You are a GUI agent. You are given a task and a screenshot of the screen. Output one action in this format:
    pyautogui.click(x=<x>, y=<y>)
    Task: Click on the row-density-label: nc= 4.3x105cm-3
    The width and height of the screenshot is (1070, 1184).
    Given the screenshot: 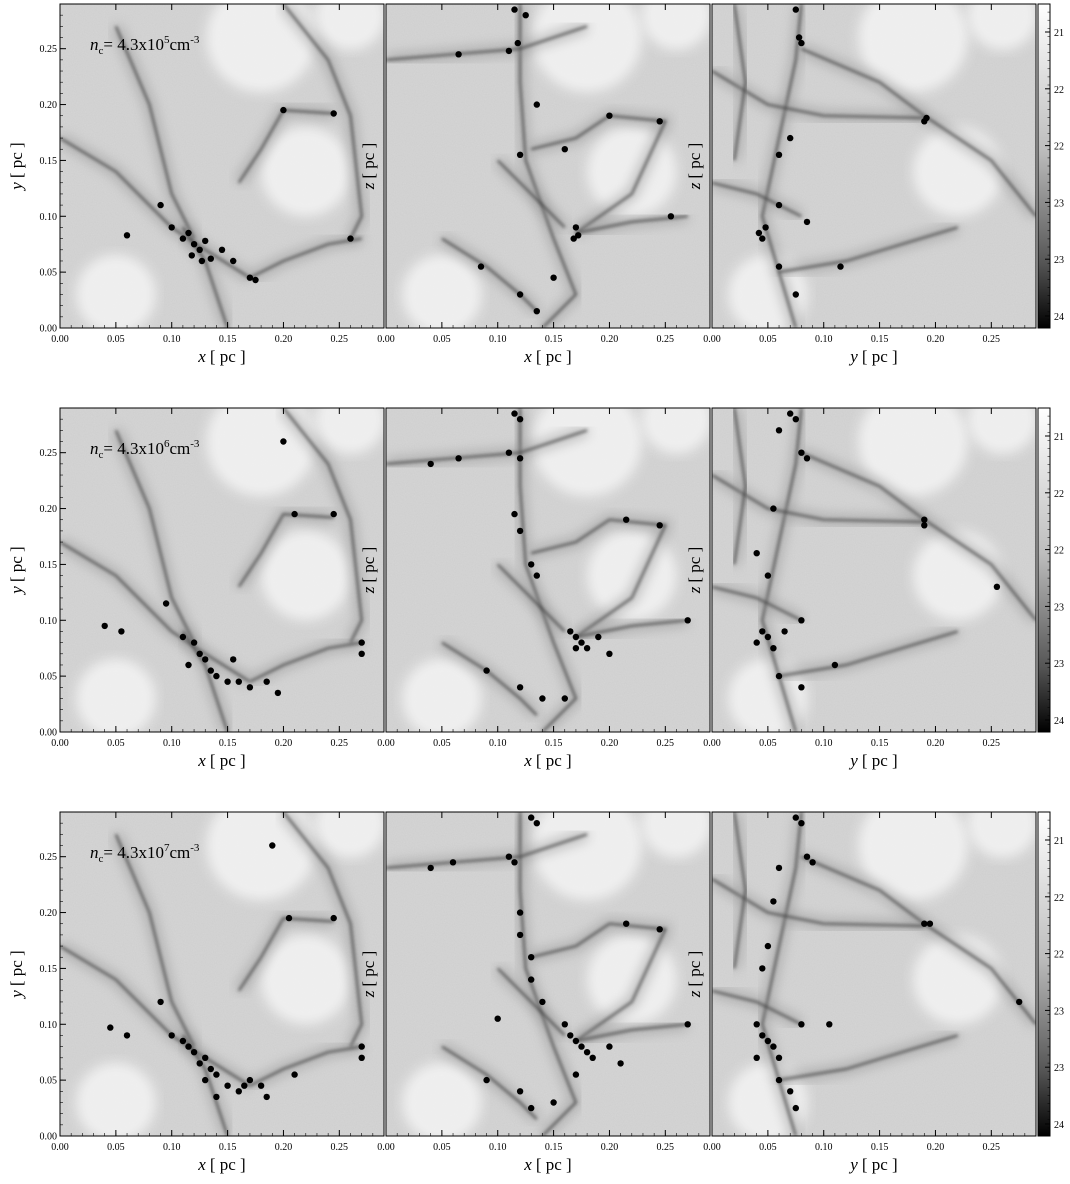 What is the action you would take?
    pyautogui.click(x=145, y=45)
    